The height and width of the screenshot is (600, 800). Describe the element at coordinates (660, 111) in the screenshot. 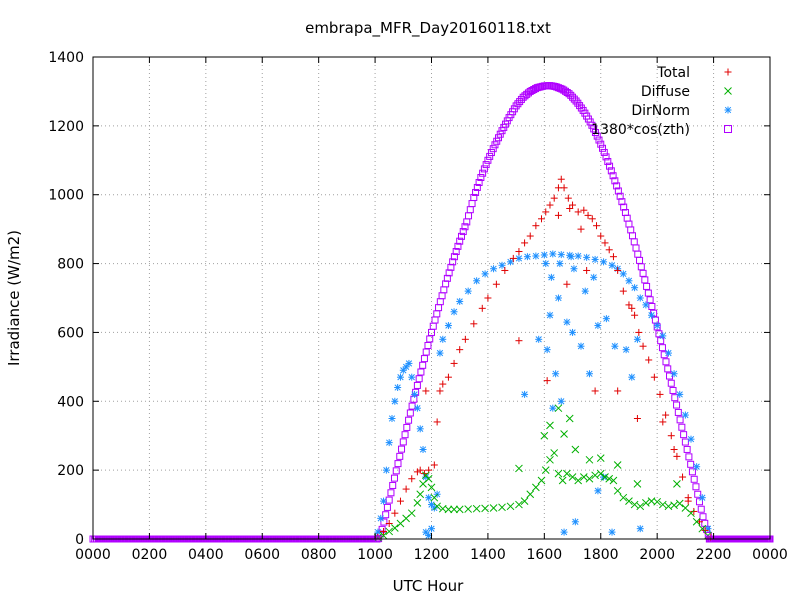

I see `legend-label: DirNorm` at that location.